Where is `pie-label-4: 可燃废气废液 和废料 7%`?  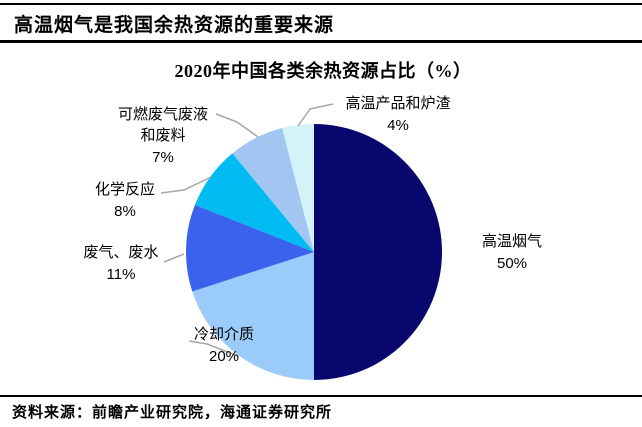
pie-label-4: 可燃废气废液 和废料 7% is located at coordinates (163, 136).